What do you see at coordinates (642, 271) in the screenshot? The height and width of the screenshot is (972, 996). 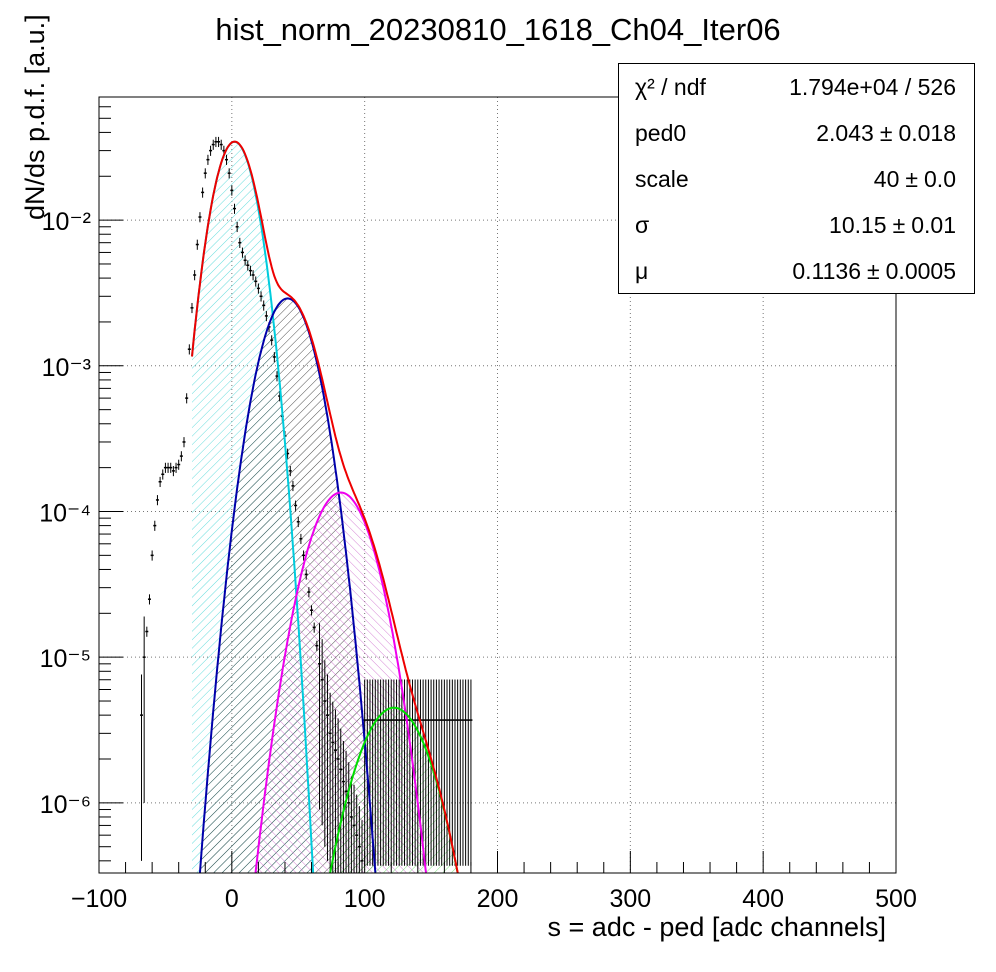 I see `stats-label: μ` at bounding box center [642, 271].